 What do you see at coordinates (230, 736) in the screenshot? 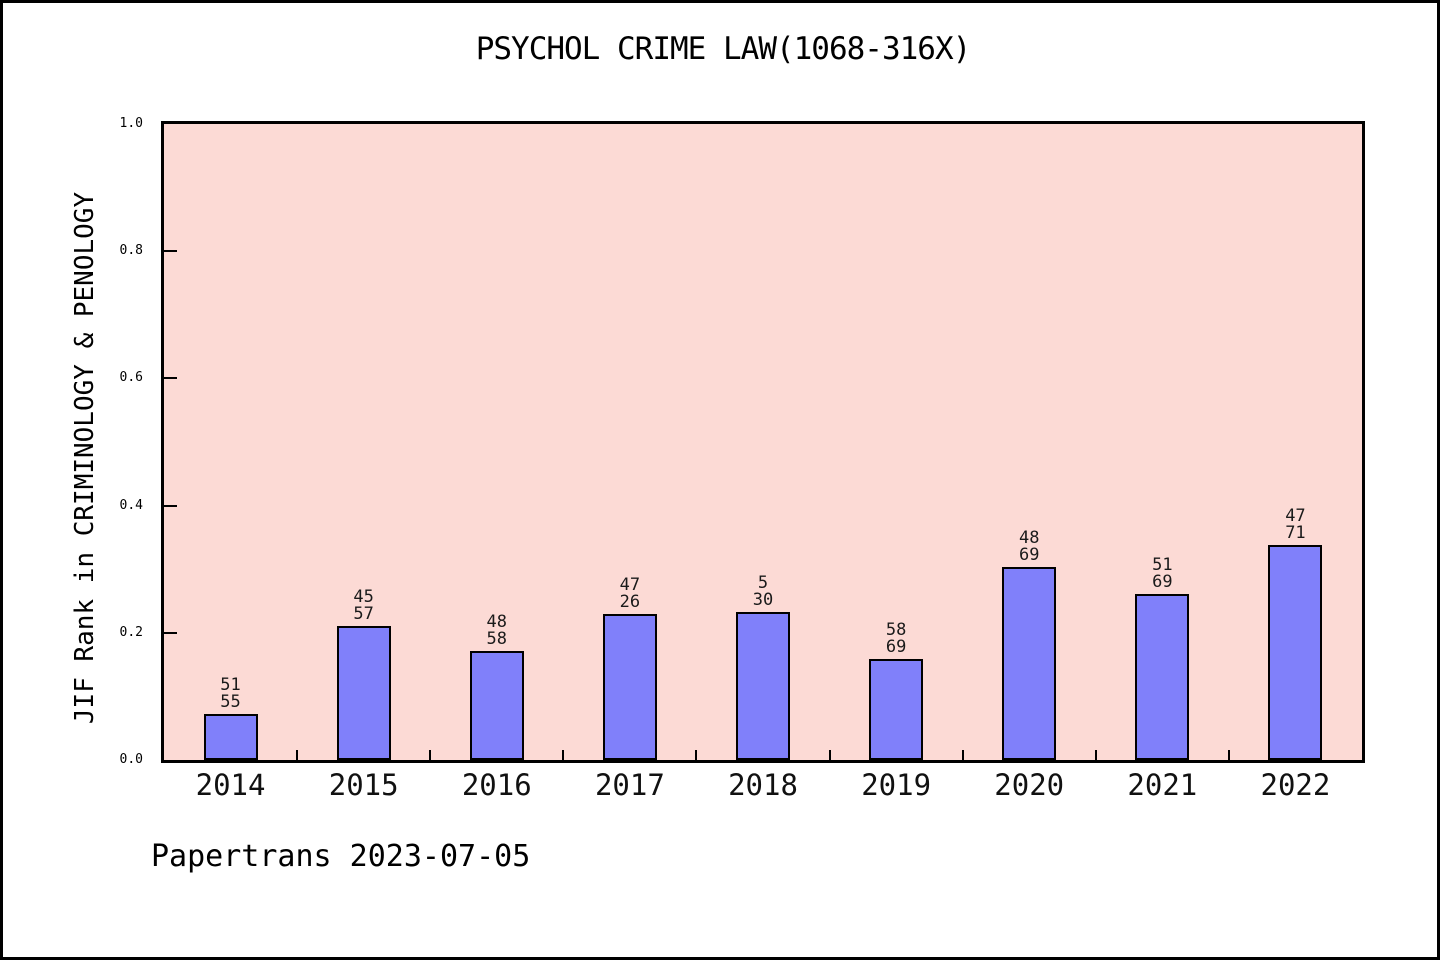
I see `bar-2014` at bounding box center [230, 736].